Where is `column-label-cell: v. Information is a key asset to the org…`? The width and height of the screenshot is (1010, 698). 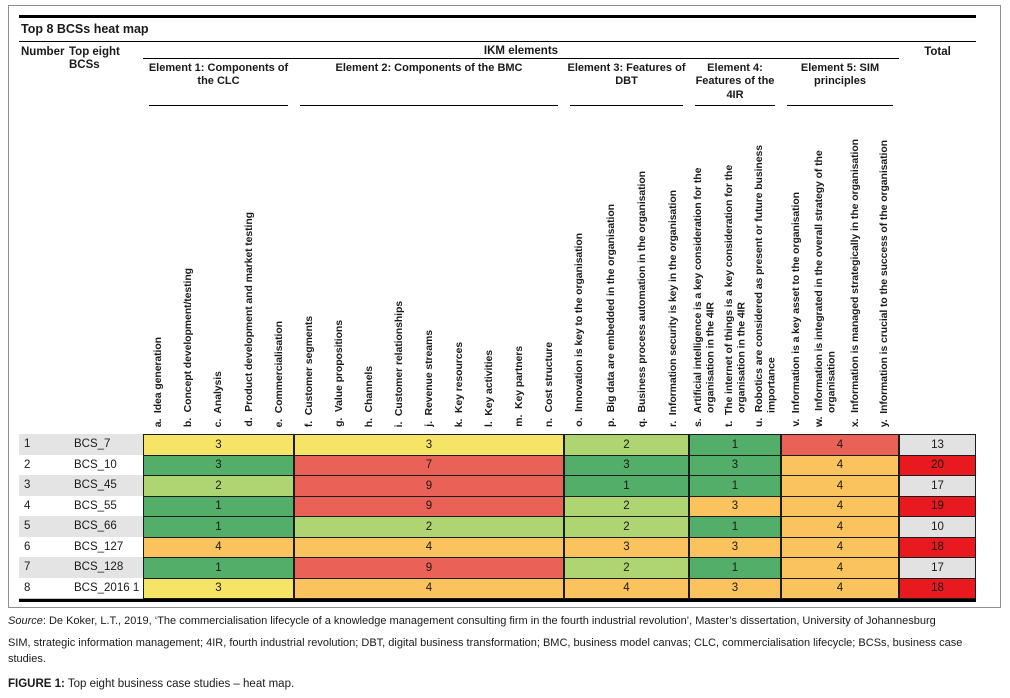
column-label-cell: v. Information is a key asset to the org… is located at coordinates (796, 270).